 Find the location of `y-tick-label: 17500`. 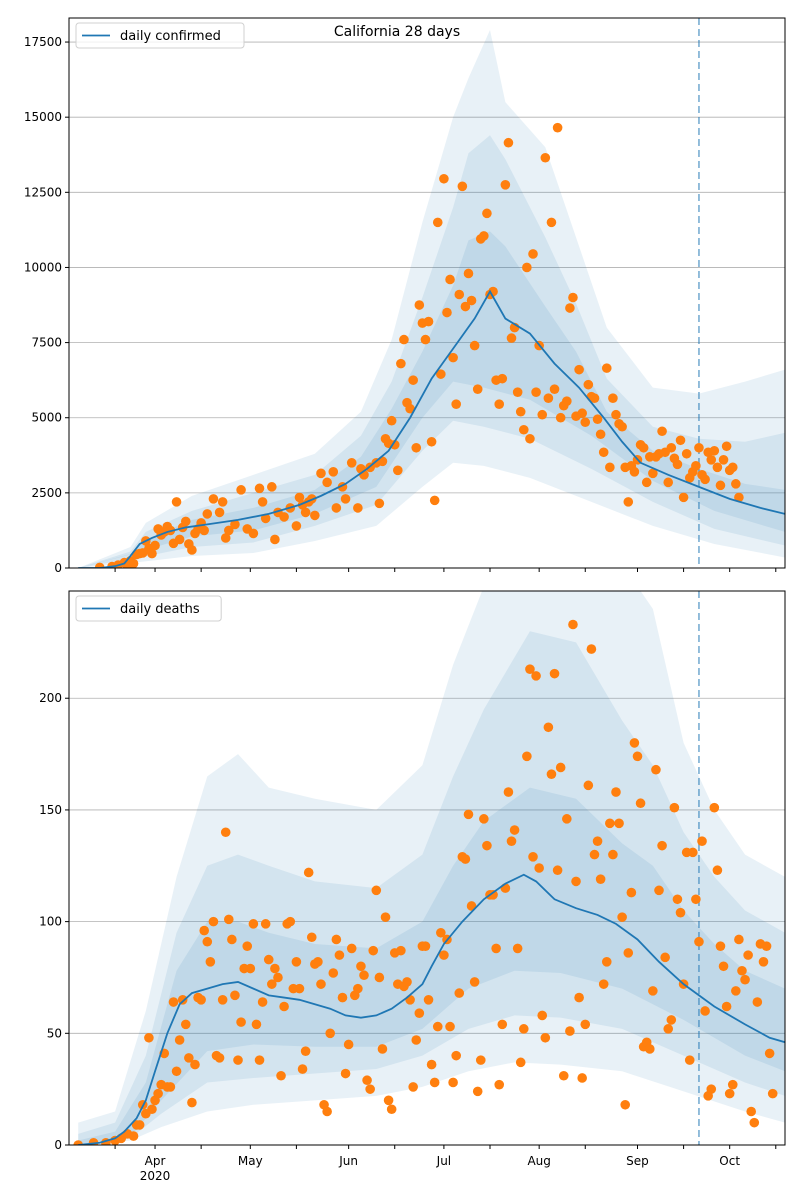

y-tick-label: 17500 is located at coordinates (43, 42).